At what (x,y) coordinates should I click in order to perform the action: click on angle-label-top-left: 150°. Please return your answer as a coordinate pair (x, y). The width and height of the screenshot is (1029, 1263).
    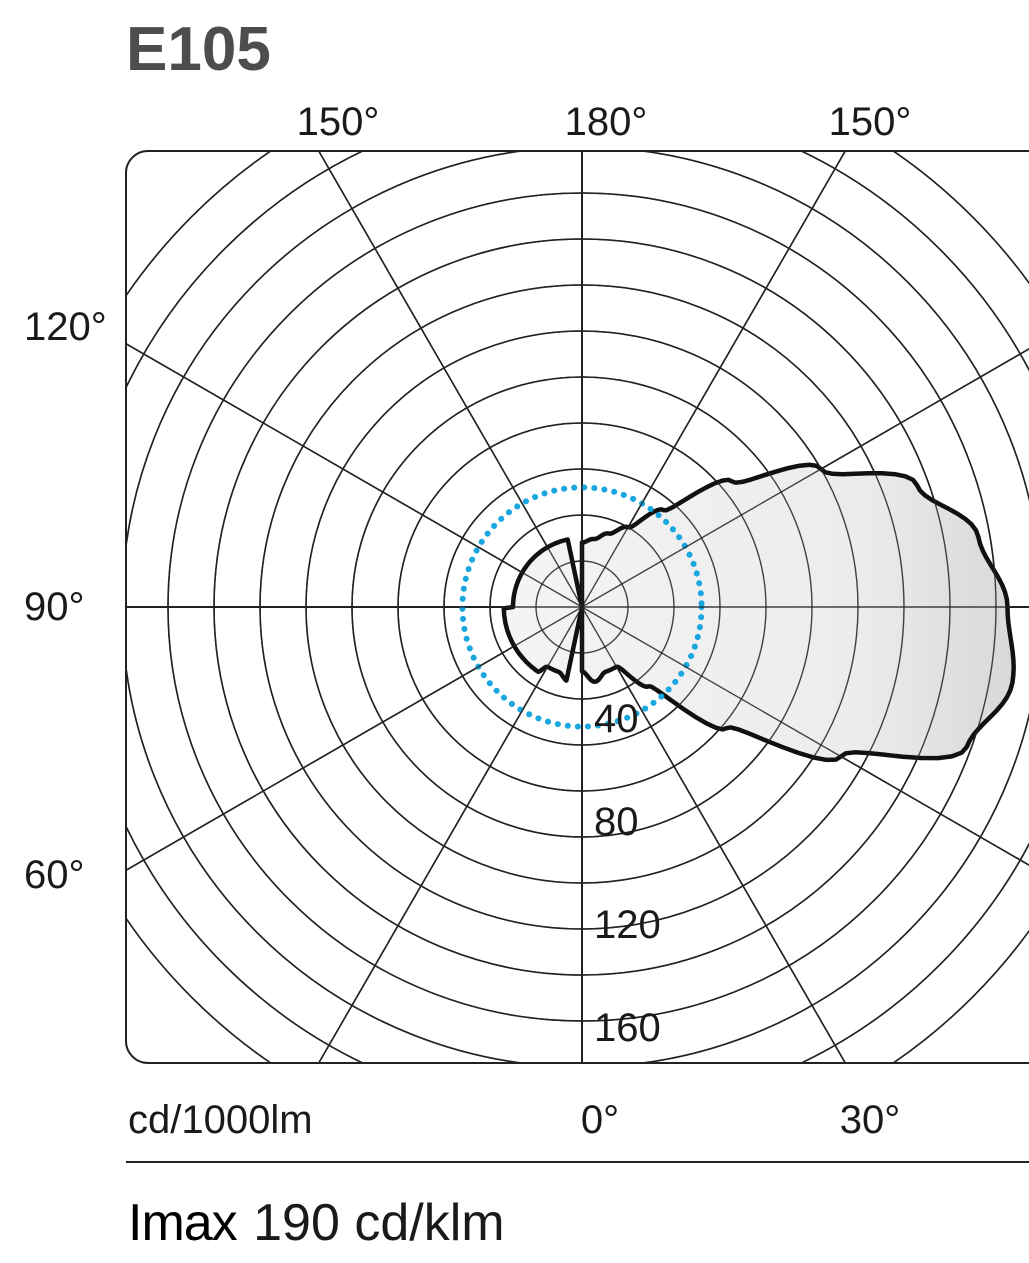
    Looking at the image, I should click on (338, 122).